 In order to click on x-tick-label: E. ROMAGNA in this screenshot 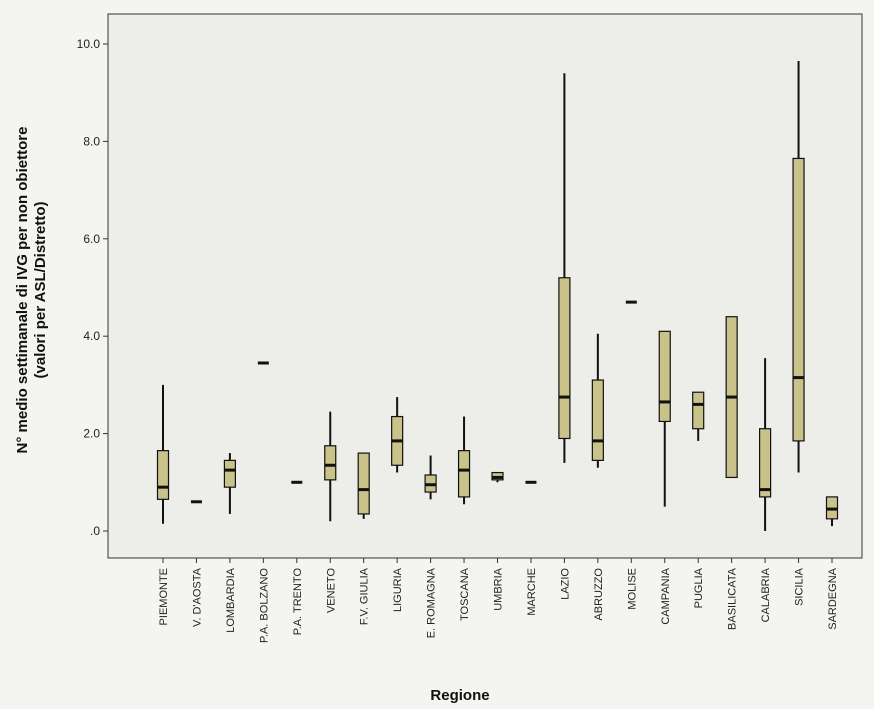, I will do `click(432, 602)`.